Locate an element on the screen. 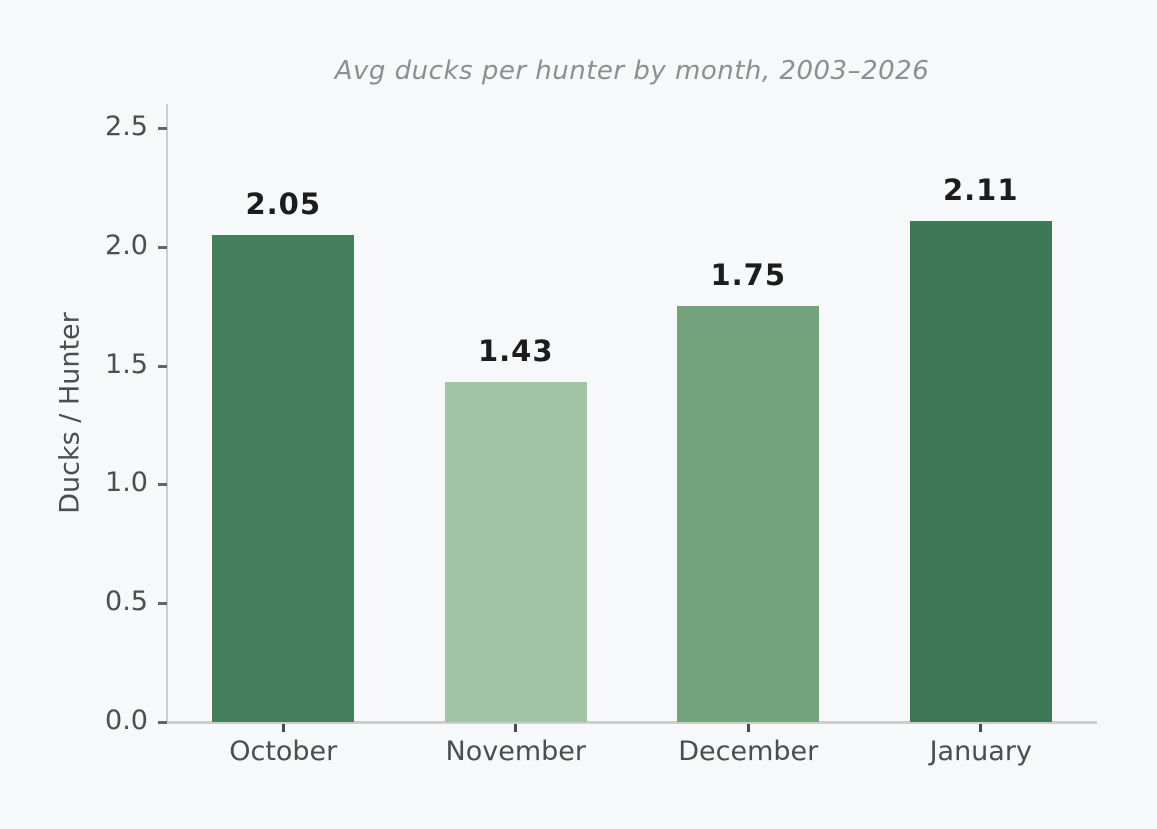 This screenshot has width=1157, height=829. y-tick-label: 1.0 is located at coordinates (126, 483).